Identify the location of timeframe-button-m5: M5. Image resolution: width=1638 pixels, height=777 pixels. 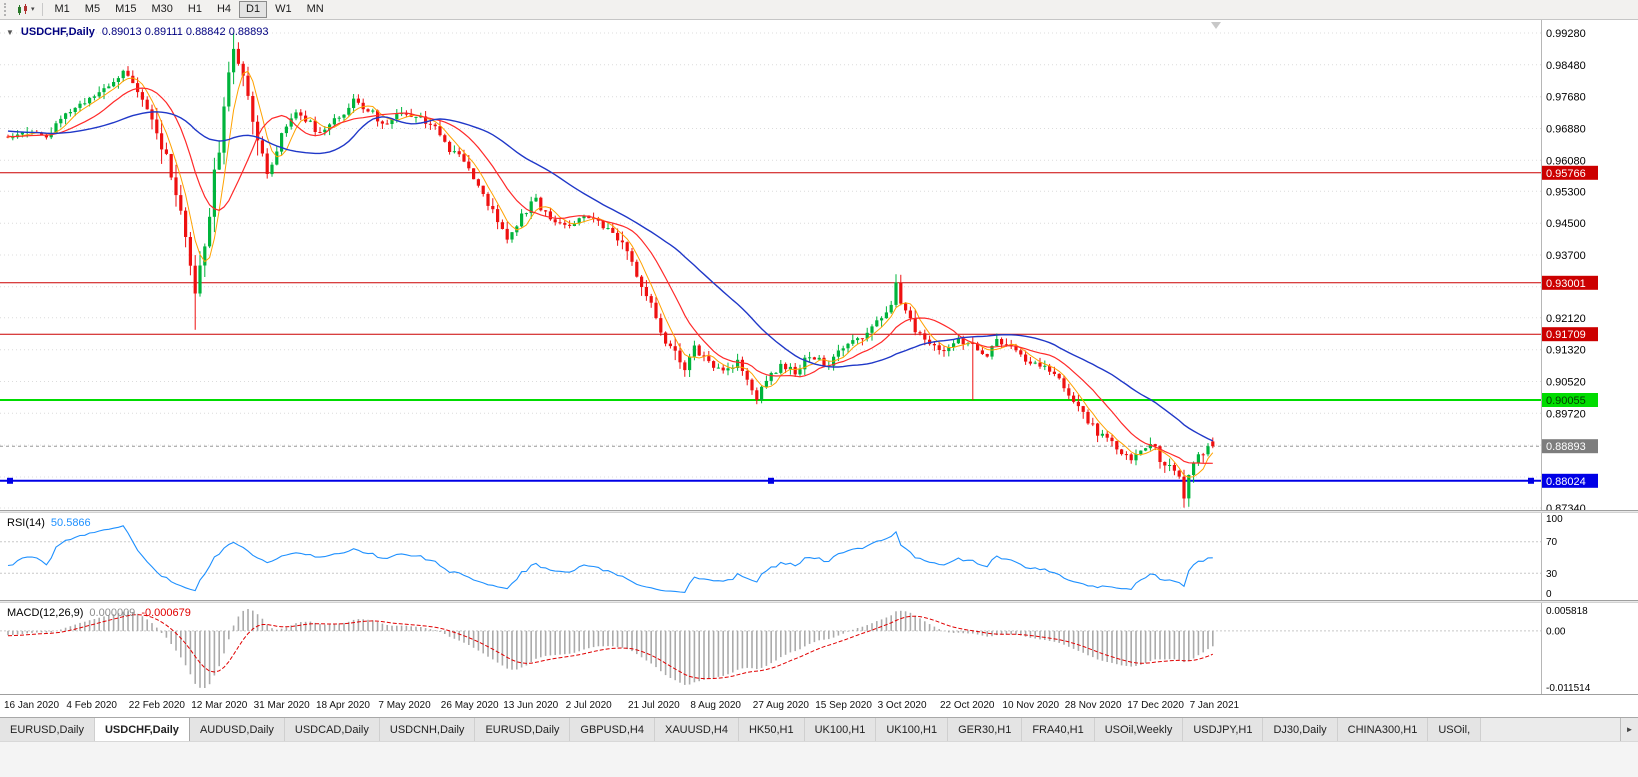
(92, 9).